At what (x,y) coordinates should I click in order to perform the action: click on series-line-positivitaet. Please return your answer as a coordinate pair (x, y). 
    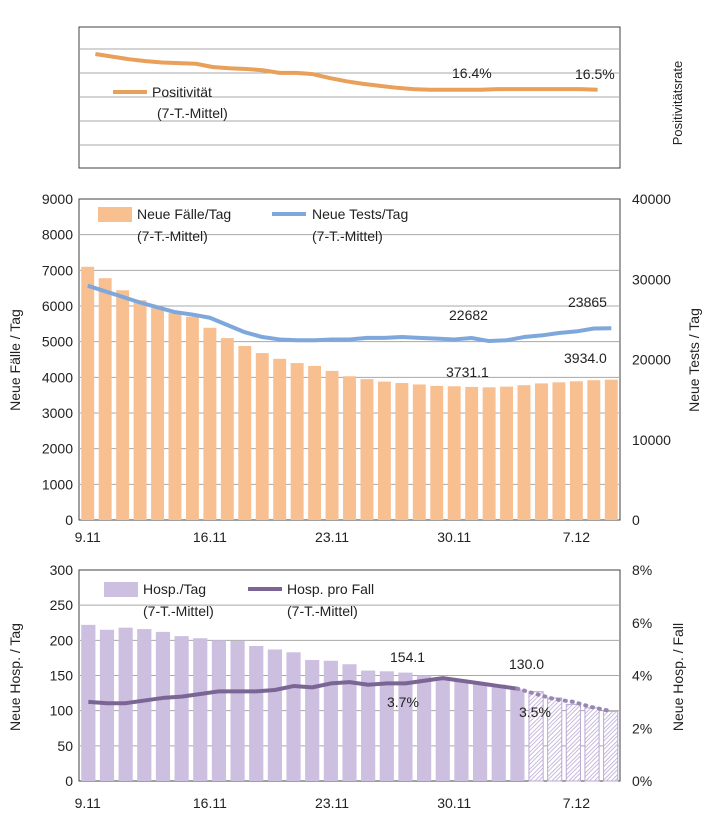
    Looking at the image, I should click on (346, 72).